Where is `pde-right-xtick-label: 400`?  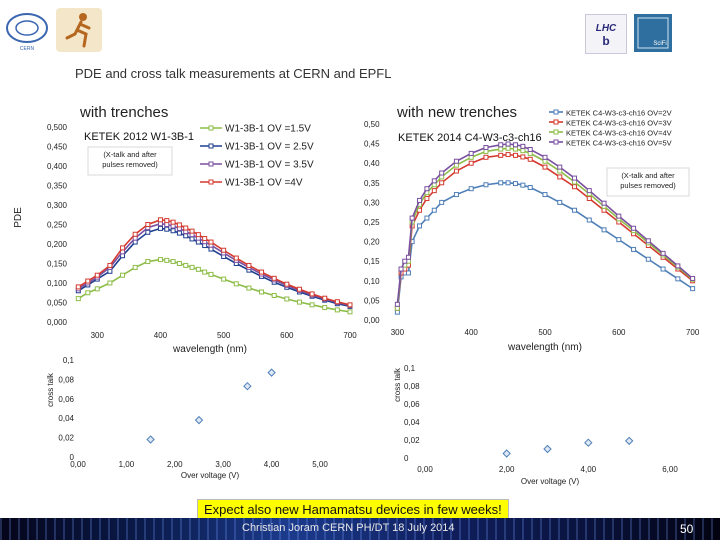 pde-right-xtick-label: 400 is located at coordinates (472, 332).